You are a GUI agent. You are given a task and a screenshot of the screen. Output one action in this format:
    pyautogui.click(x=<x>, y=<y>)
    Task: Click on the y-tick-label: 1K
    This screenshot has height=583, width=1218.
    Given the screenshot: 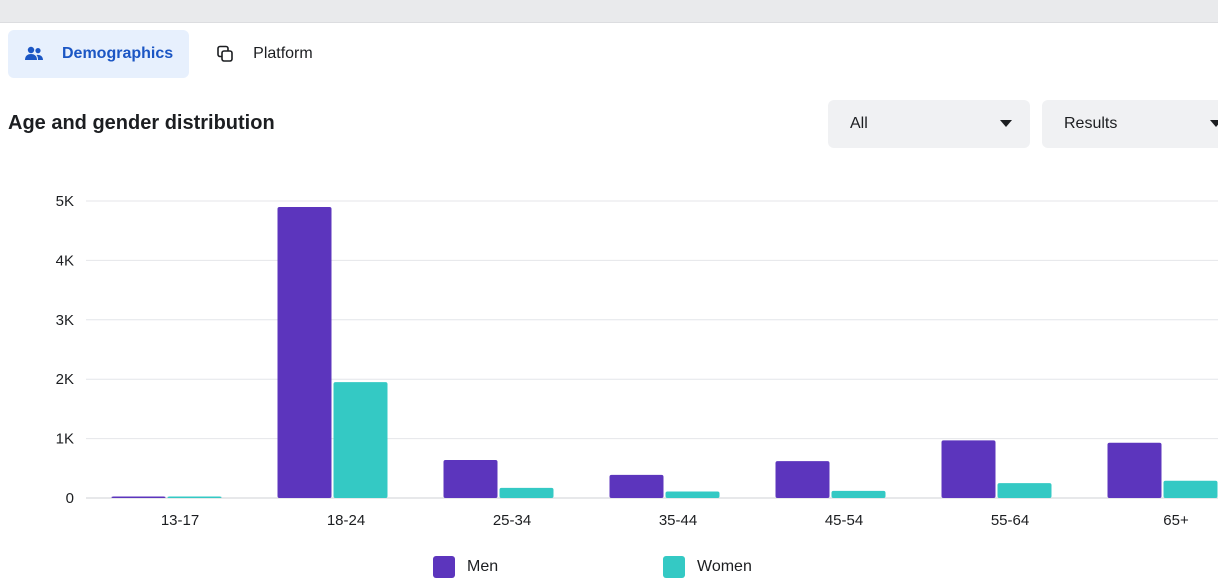 What is the action you would take?
    pyautogui.click(x=65, y=439)
    